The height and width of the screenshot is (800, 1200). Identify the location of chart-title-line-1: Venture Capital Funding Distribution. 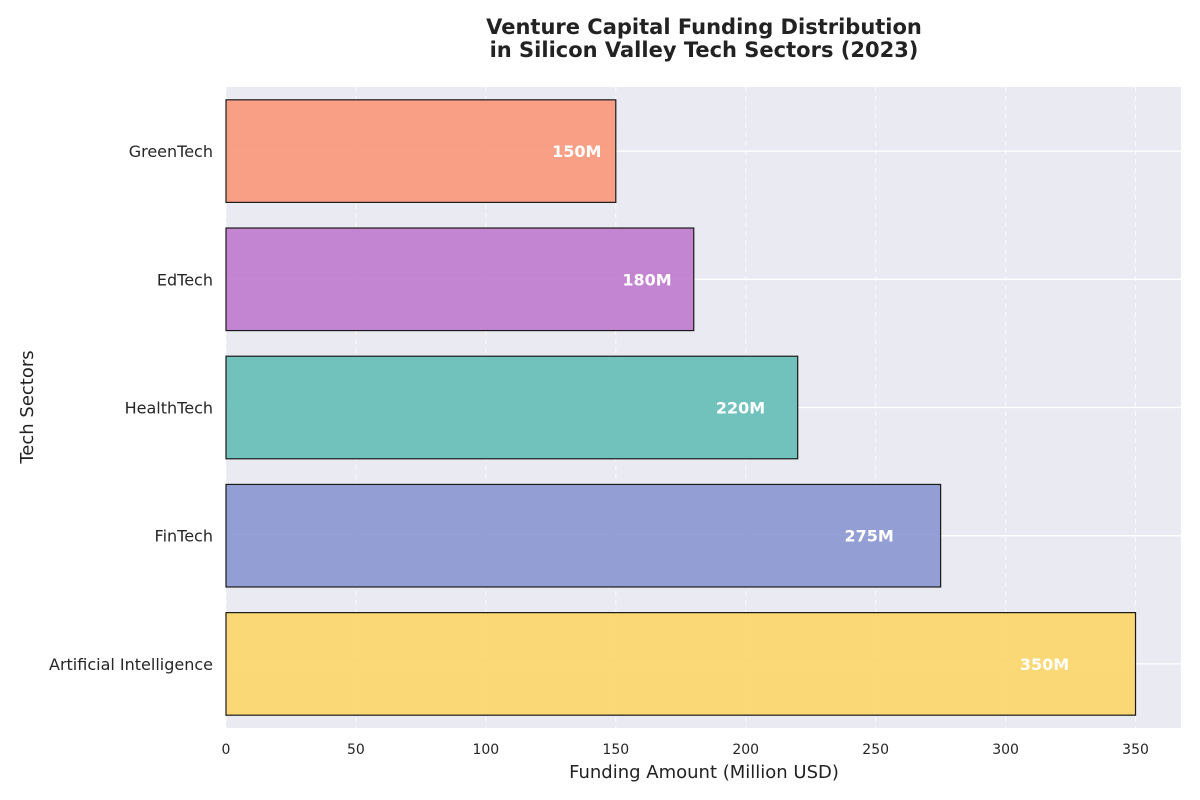
(704, 27).